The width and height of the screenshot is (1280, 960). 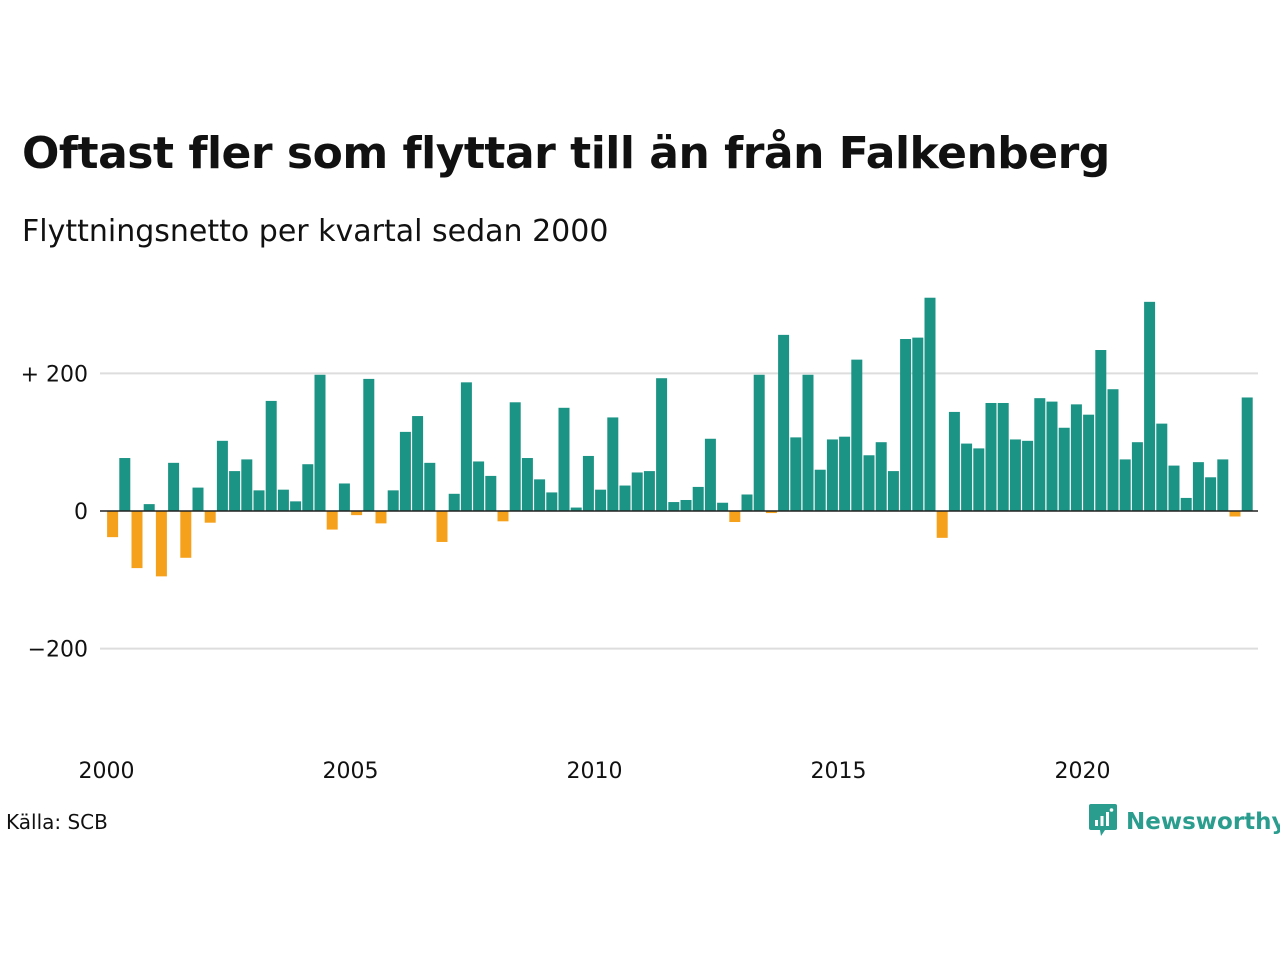 I want to click on newsworthy-brand: Newsworthy, so click(x=1184, y=822).